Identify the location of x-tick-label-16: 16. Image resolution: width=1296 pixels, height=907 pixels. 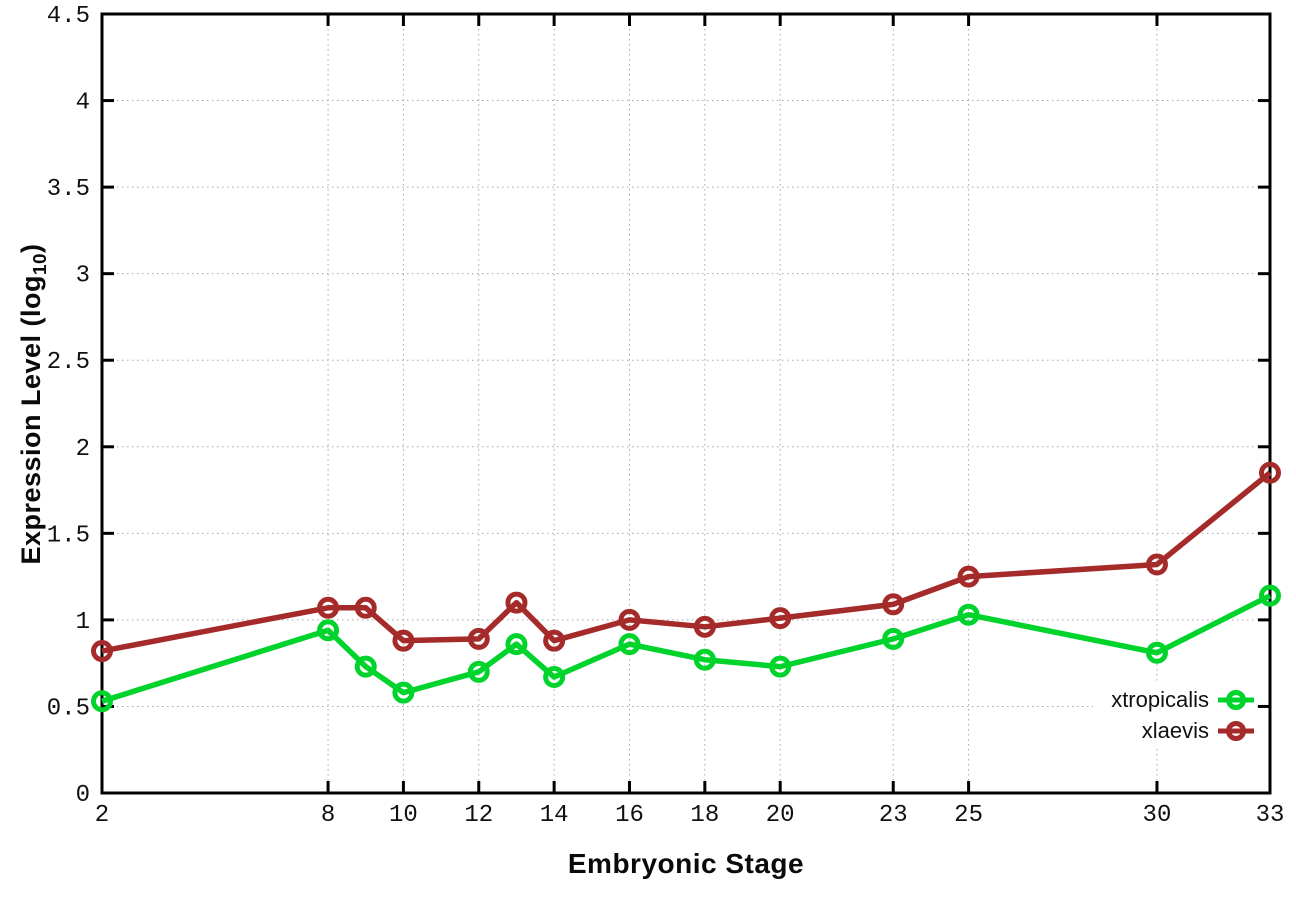
(629, 815).